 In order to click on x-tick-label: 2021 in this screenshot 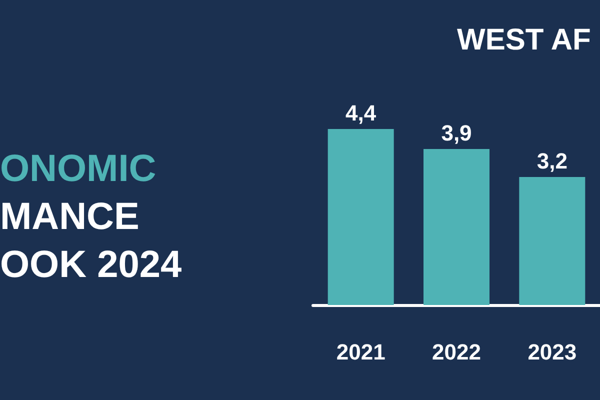, I will do `click(361, 352)`.